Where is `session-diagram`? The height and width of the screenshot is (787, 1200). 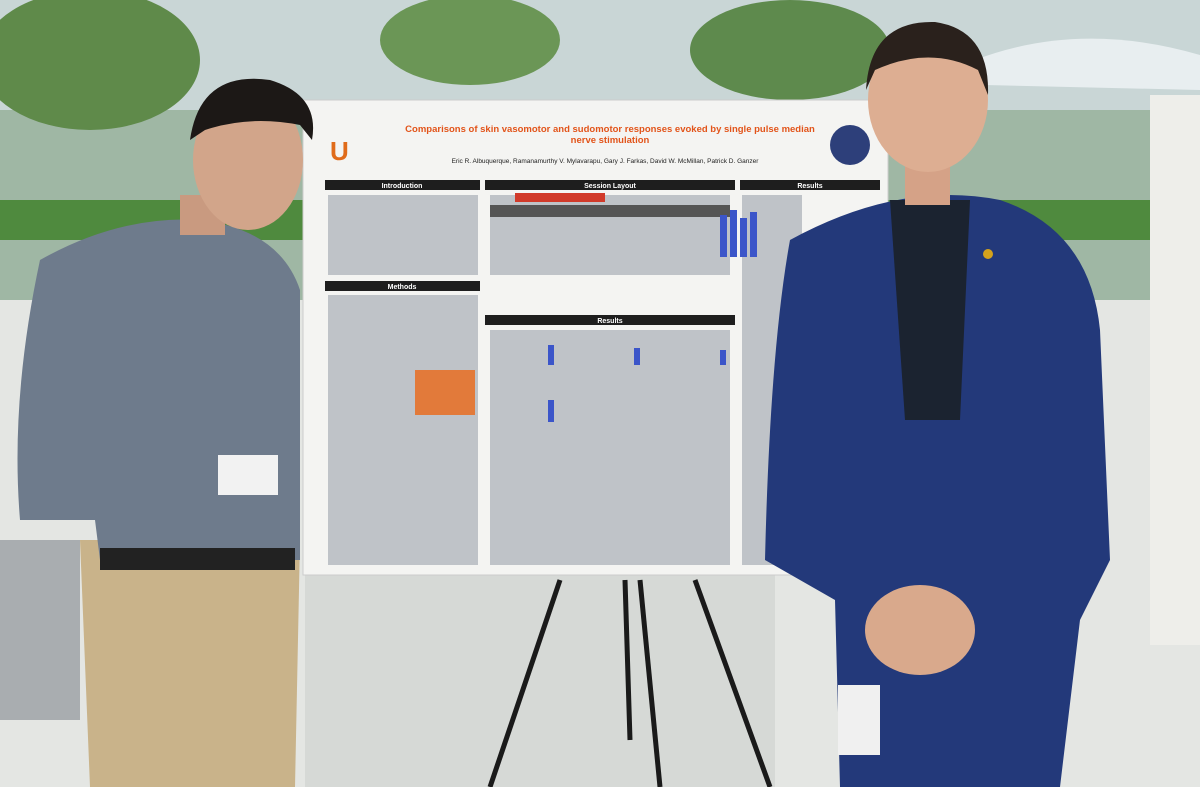 session-diagram is located at coordinates (610, 211).